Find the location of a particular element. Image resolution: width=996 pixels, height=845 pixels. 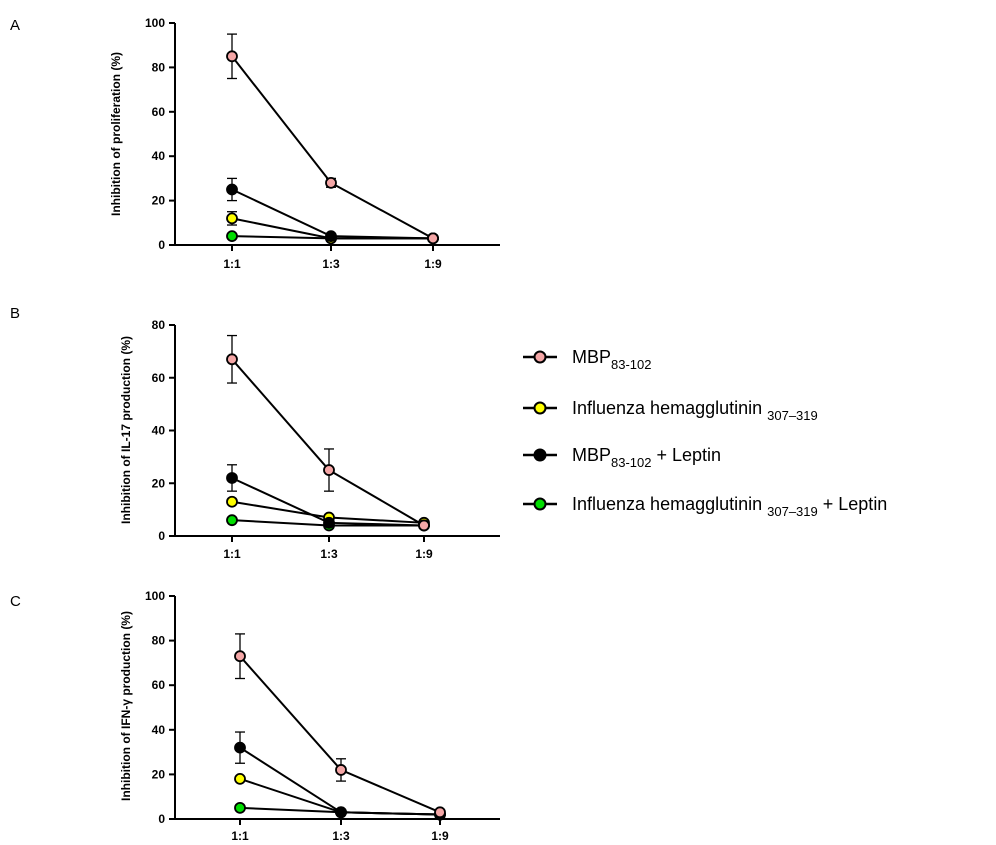

panel-letter-b: B is located at coordinates (15, 313).